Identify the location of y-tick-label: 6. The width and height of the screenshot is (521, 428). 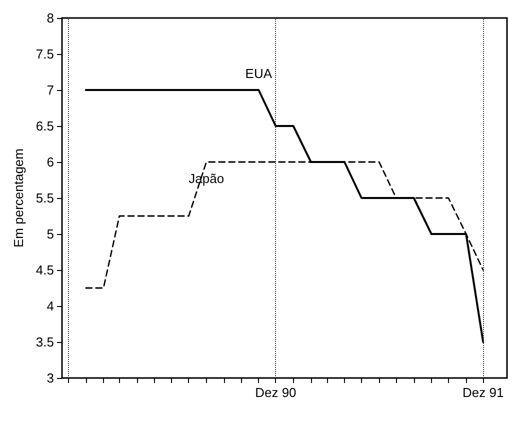
(50, 162).